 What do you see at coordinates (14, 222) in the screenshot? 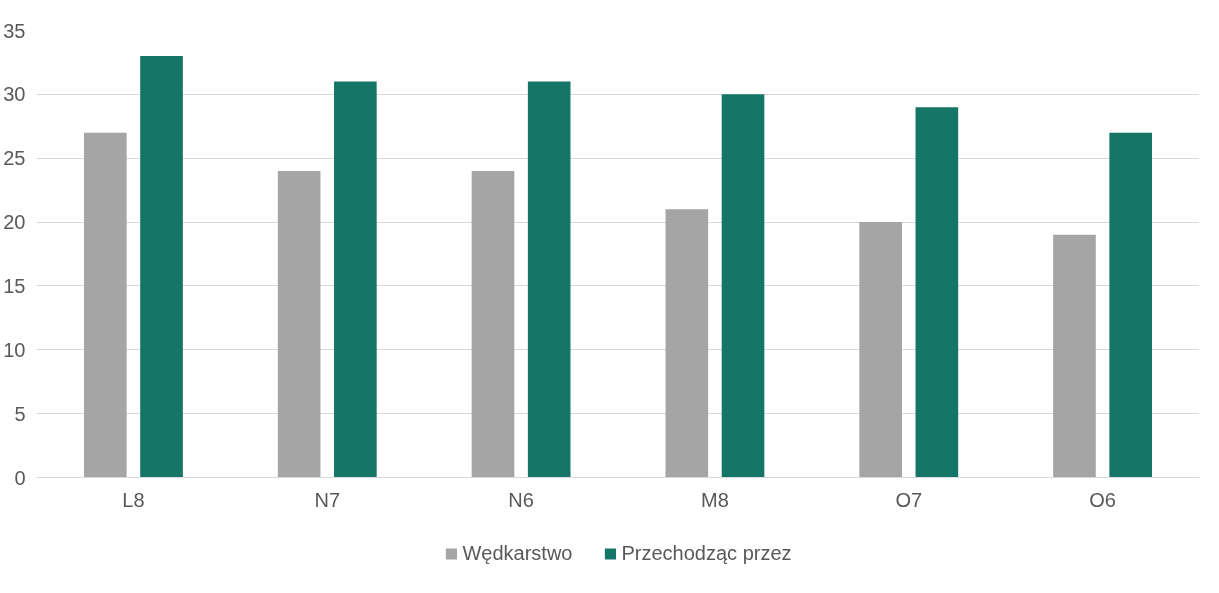
I see `y-tick-label: 20` at bounding box center [14, 222].